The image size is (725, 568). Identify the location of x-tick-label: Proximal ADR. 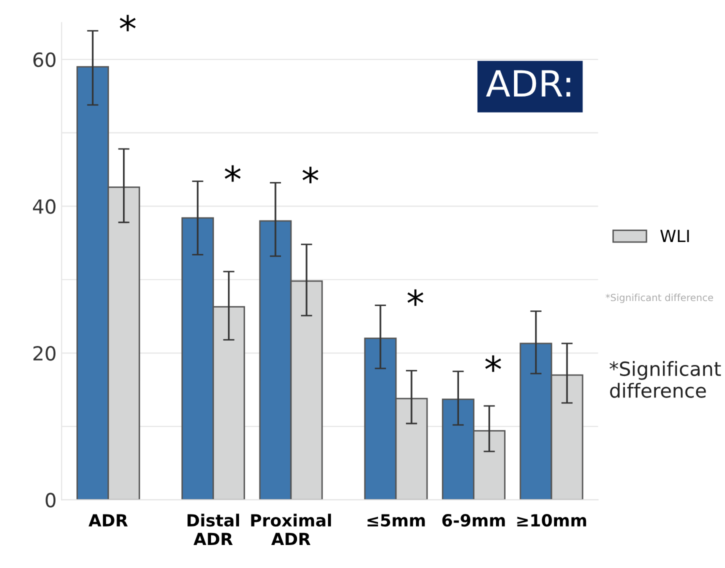
(291, 530).